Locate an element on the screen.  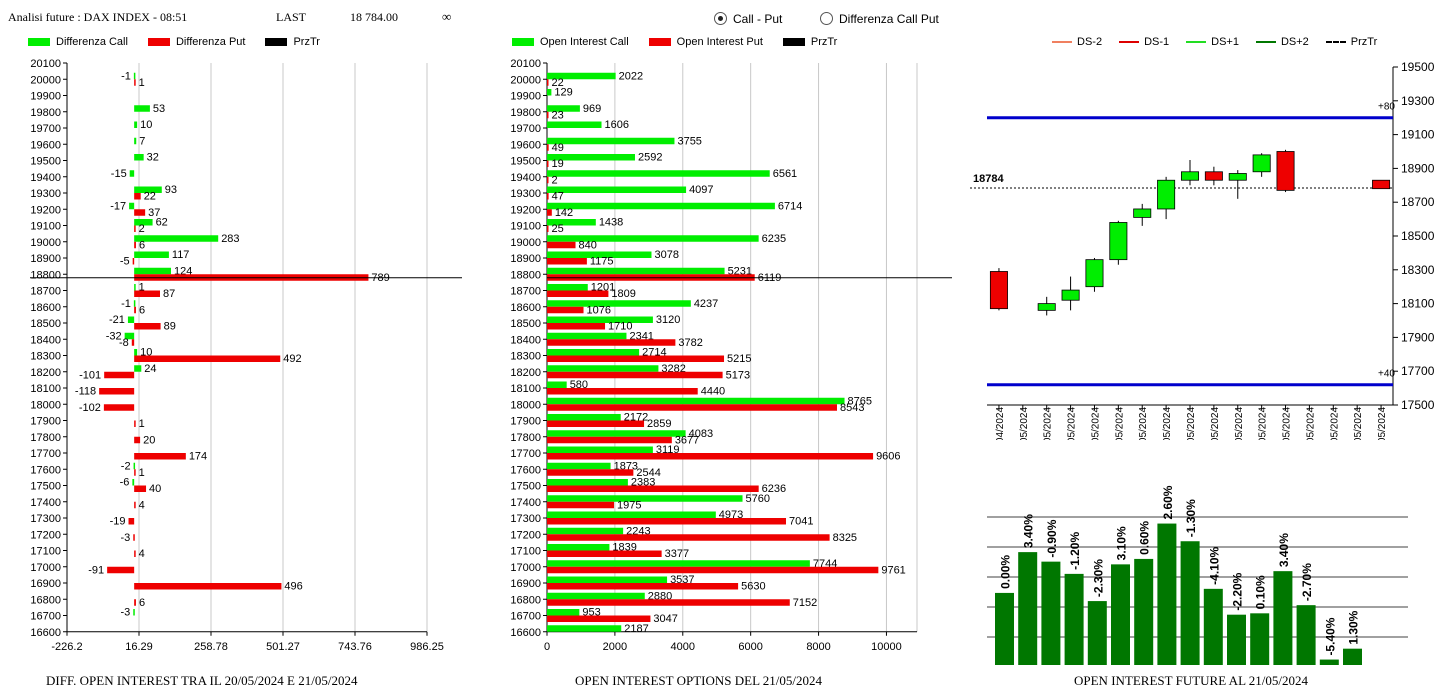
bar-value-label: 3677 is located at coordinates (687, 440).